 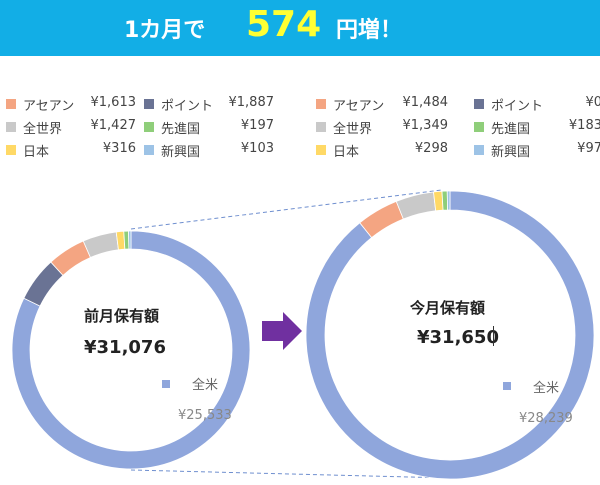 I want to click on legend-value: ¥298, so click(x=431, y=148).